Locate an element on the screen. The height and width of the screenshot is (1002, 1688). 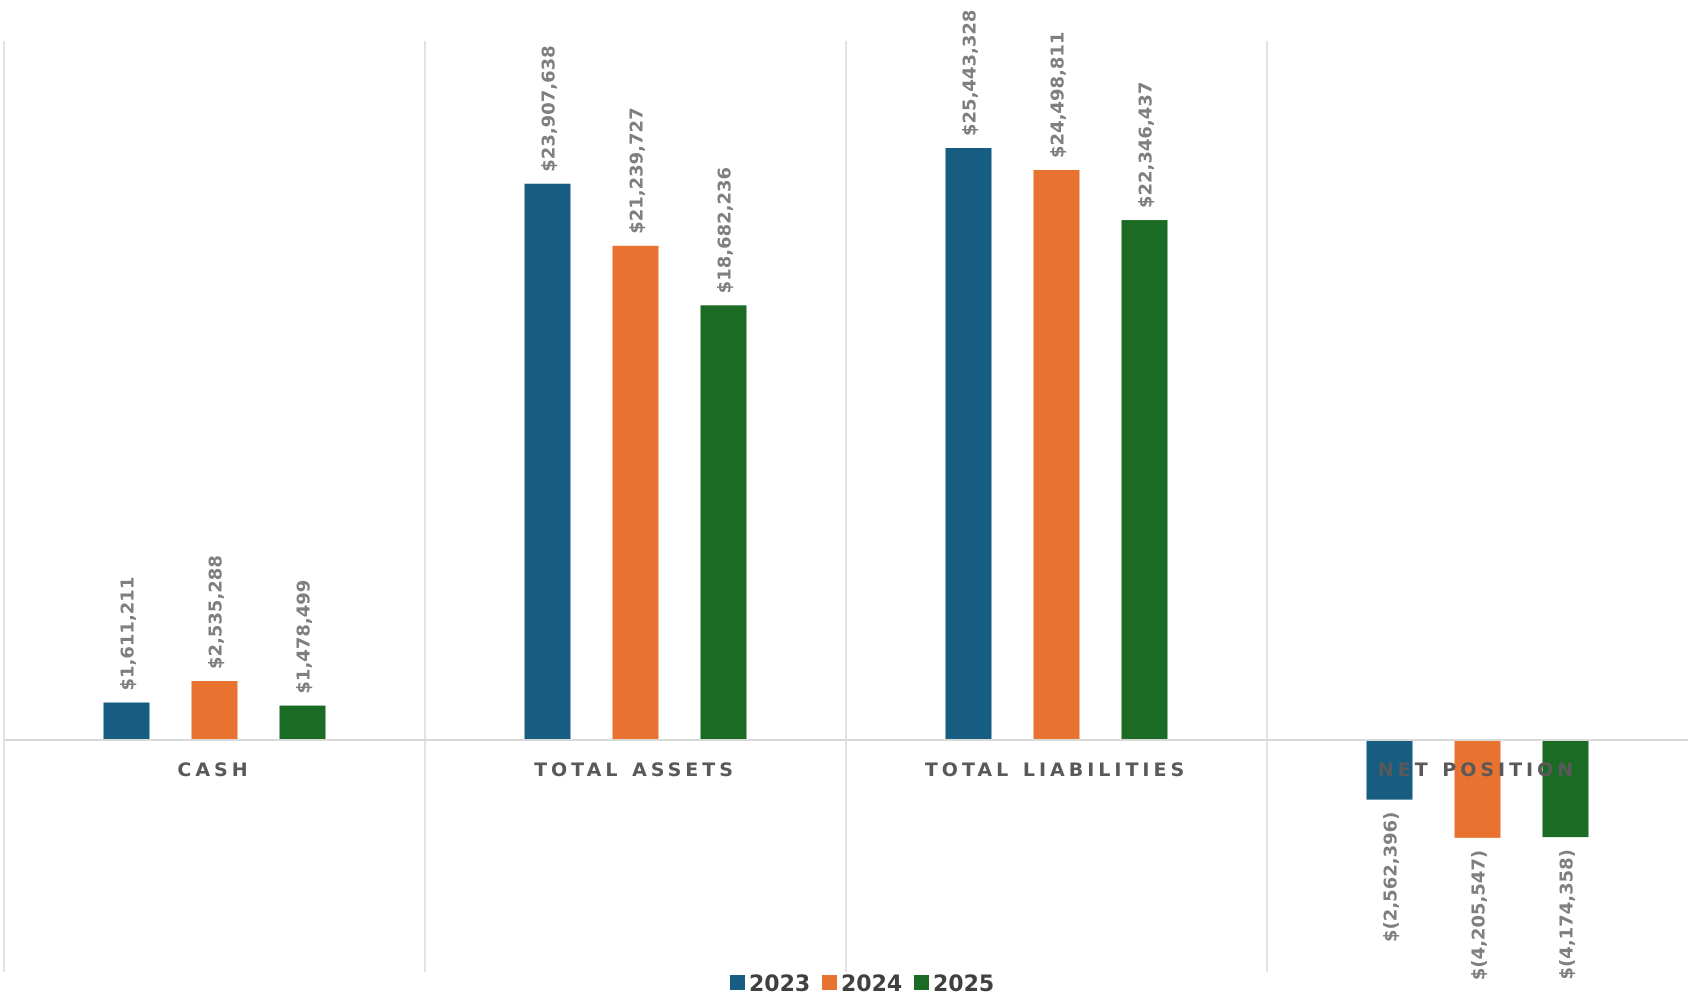
category-label: CASH is located at coordinates (214, 770).